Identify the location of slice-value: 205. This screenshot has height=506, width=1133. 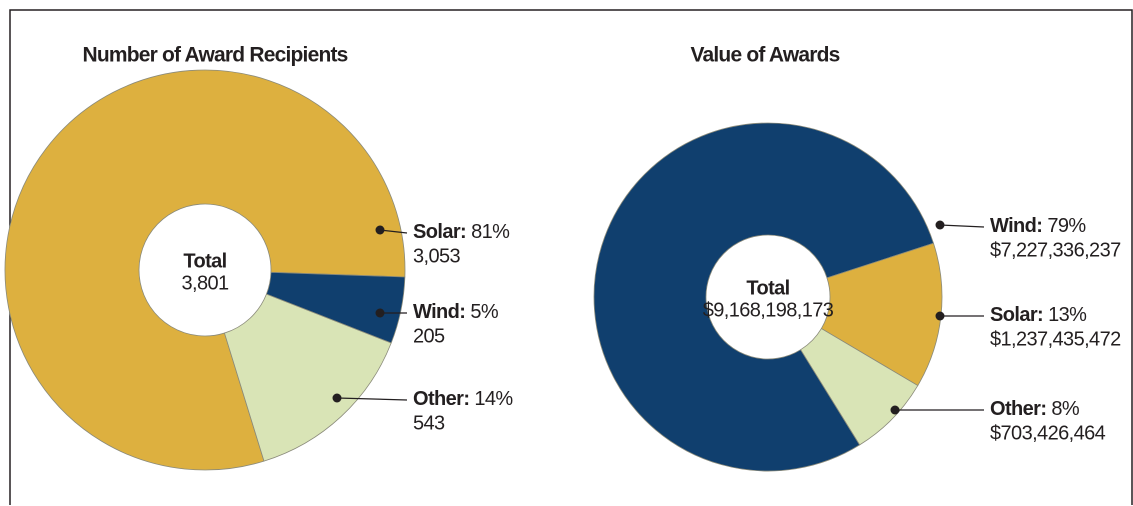
(429, 336).